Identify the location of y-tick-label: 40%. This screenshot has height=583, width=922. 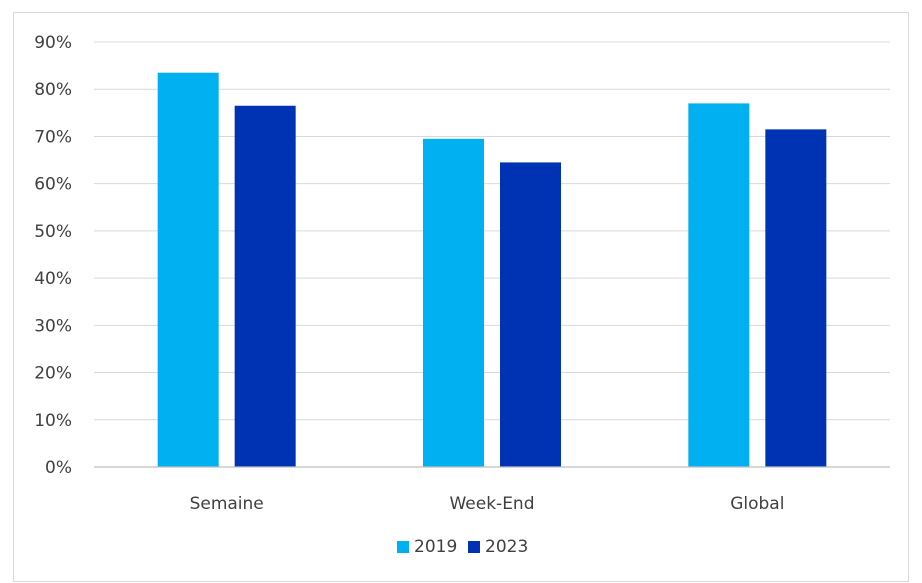
(53, 279).